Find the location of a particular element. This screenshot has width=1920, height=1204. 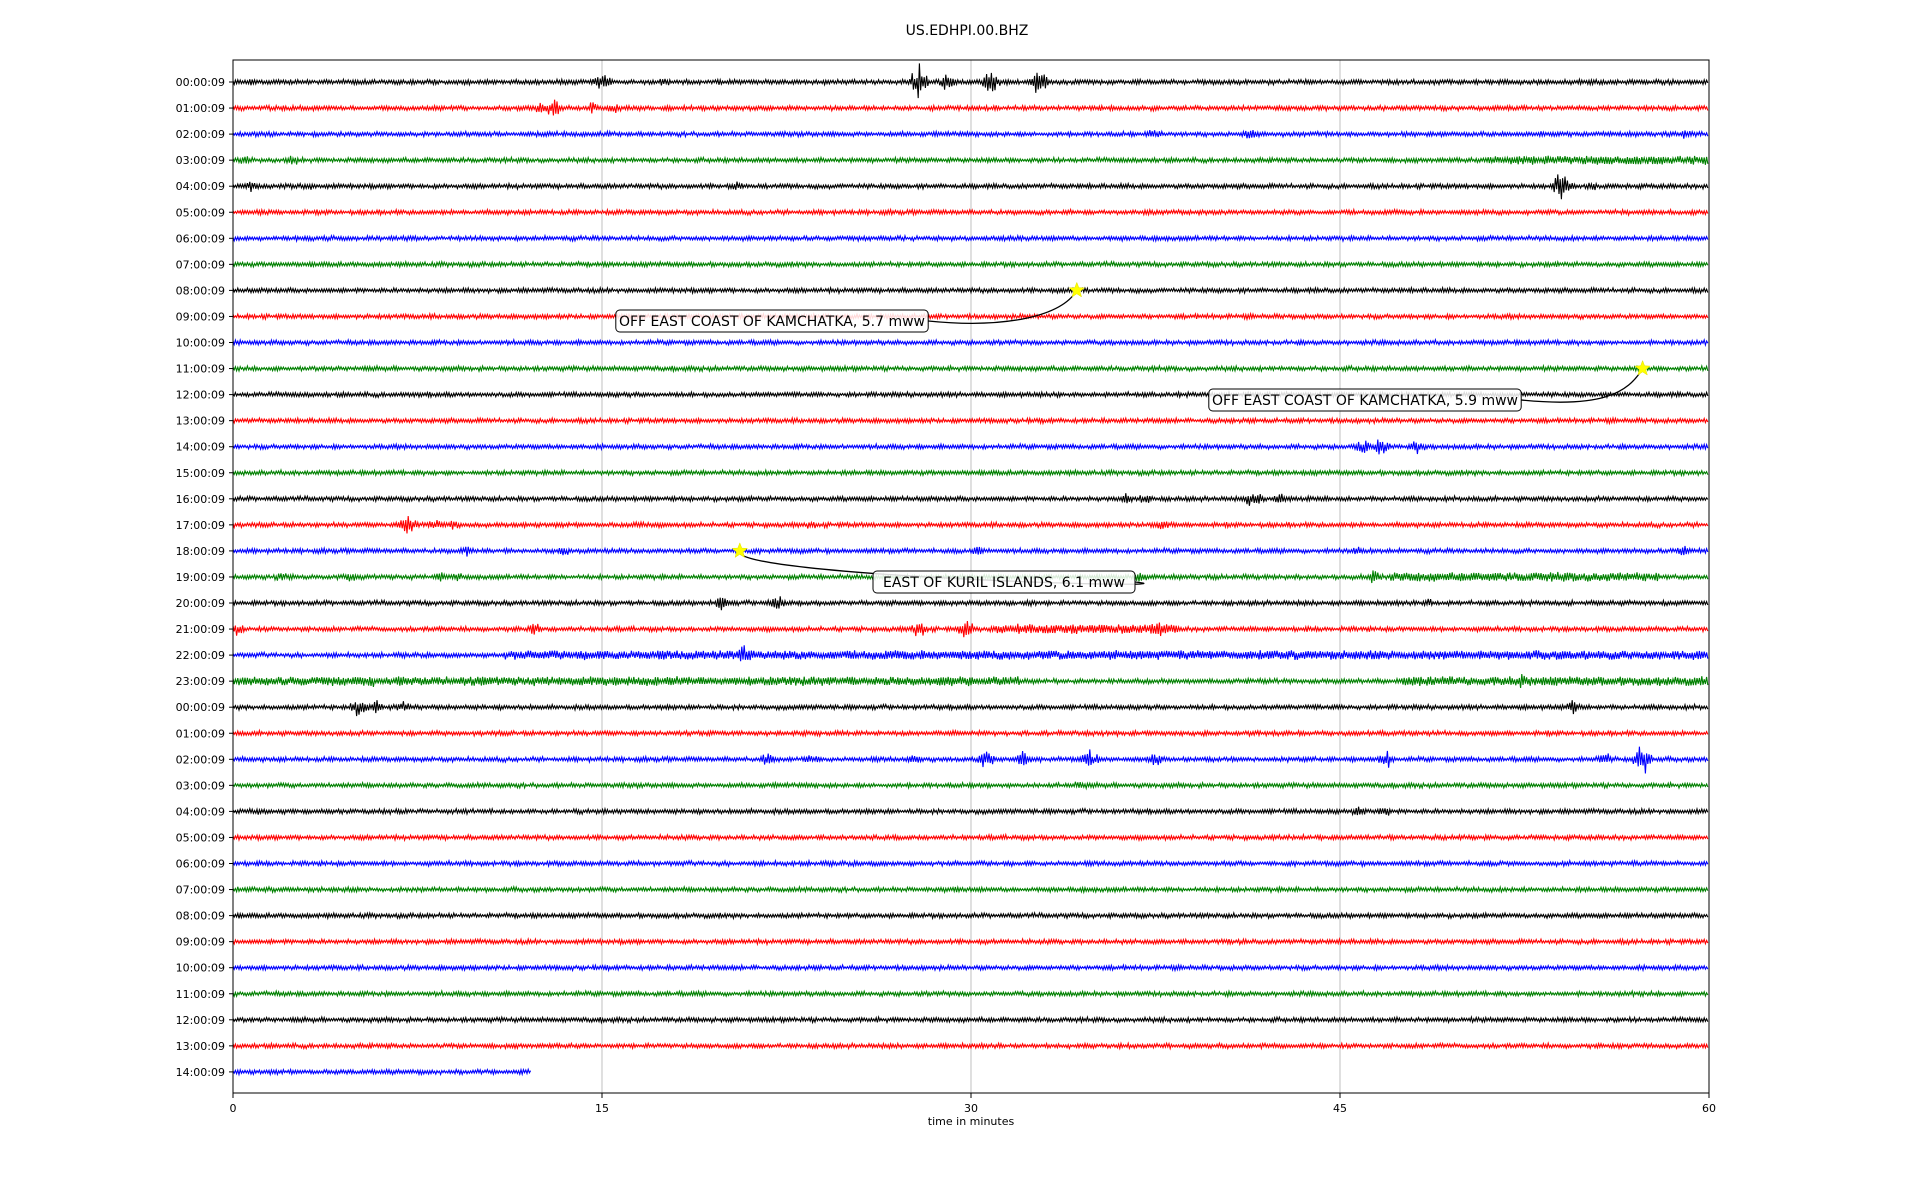

chart-title: US.EDHPI.00.BHZ is located at coordinates (967, 31).